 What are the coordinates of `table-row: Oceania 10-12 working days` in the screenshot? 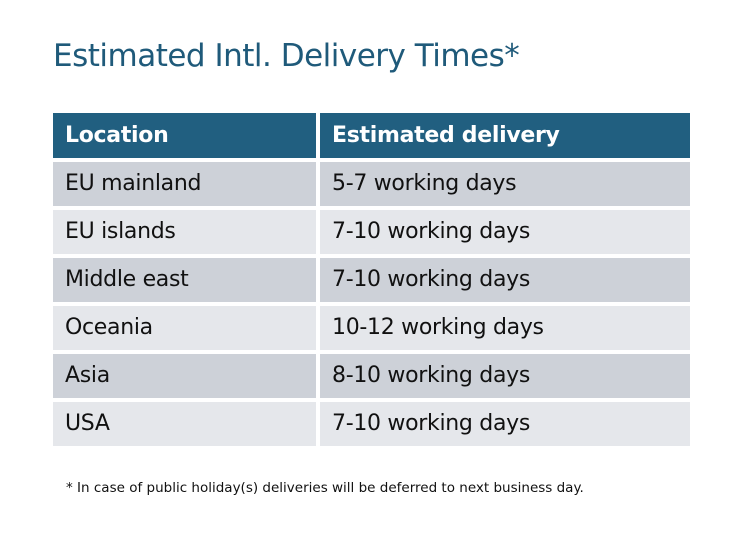 It's located at (371, 328).